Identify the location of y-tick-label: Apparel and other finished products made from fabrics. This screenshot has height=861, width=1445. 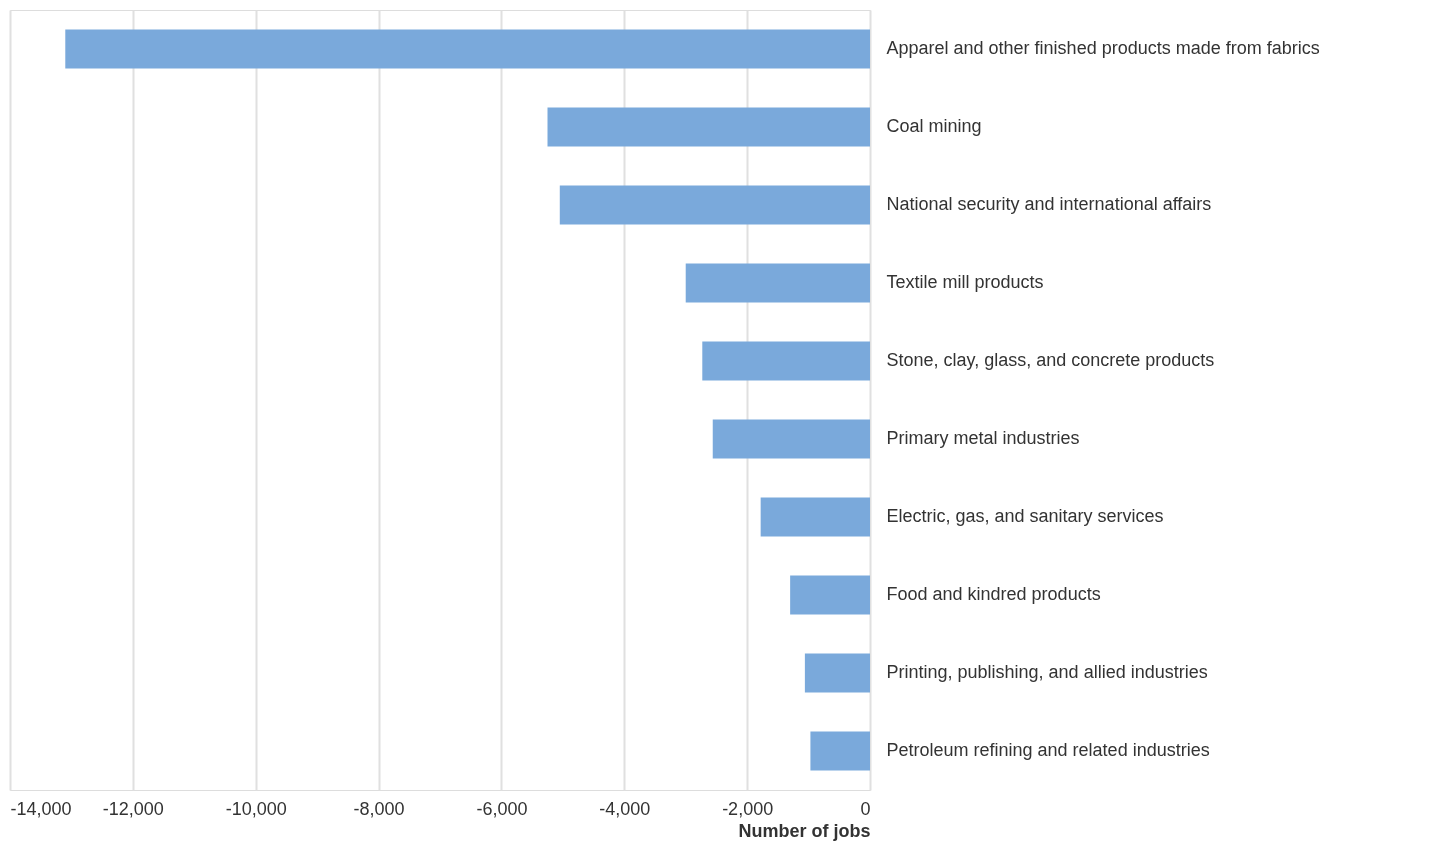
(1103, 48).